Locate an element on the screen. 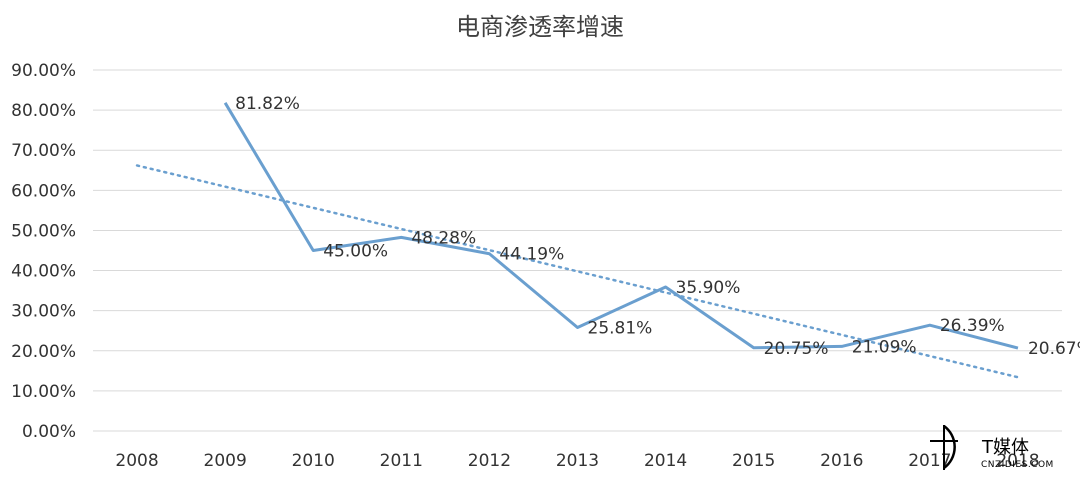 The width and height of the screenshot is (1080, 482). x-tick-label: 2013 is located at coordinates (577, 461).